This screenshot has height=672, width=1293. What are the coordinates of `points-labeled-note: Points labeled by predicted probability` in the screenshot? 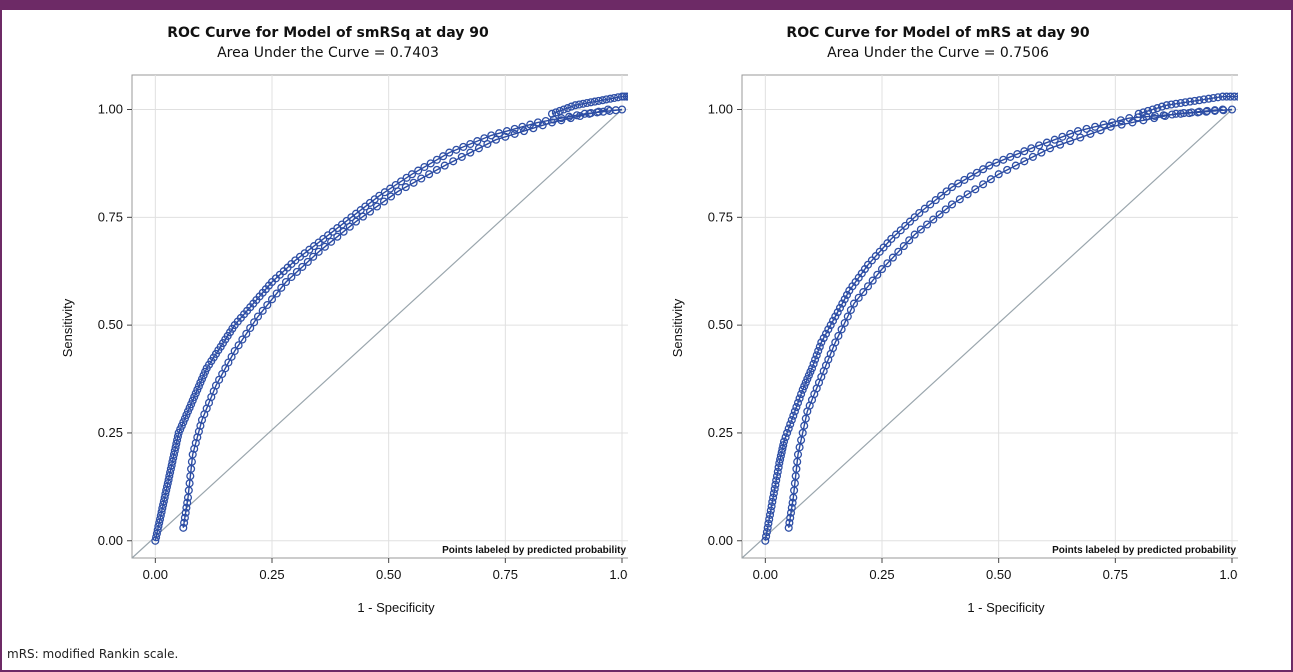 It's located at (1144, 550).